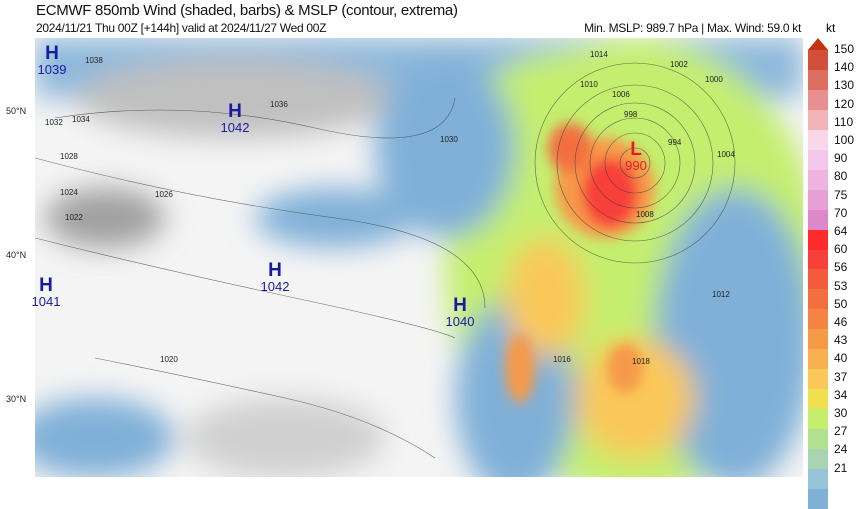  Describe the element at coordinates (841, 158) in the screenshot. I see `colorbar-label: 90` at that location.